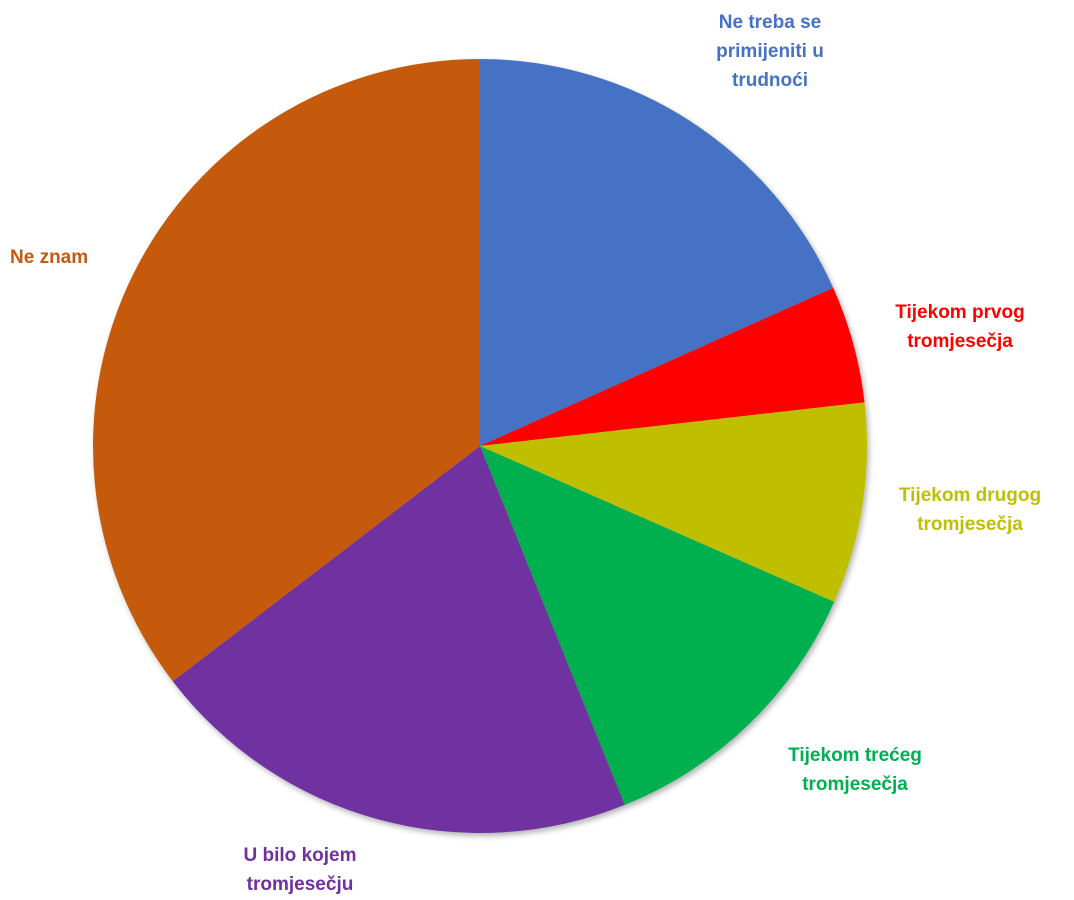 The width and height of the screenshot is (1074, 900). What do you see at coordinates (970, 510) in the screenshot?
I see `slice-label: Tijekom drugog tromjesečja` at bounding box center [970, 510].